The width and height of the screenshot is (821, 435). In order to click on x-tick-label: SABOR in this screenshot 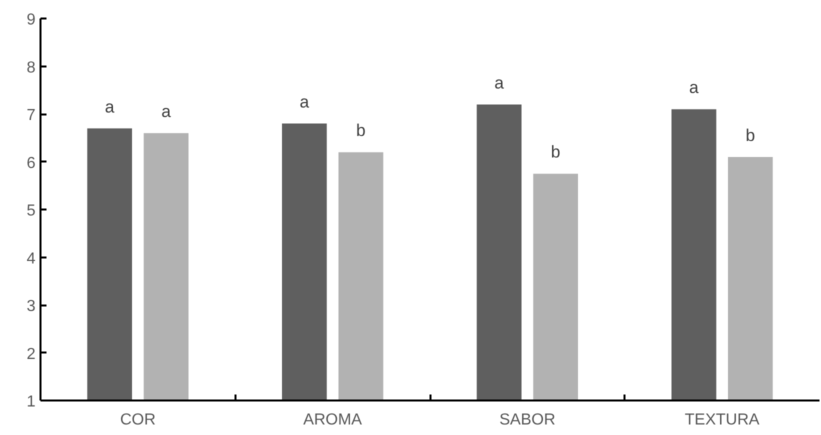, I will do `click(527, 420)`.